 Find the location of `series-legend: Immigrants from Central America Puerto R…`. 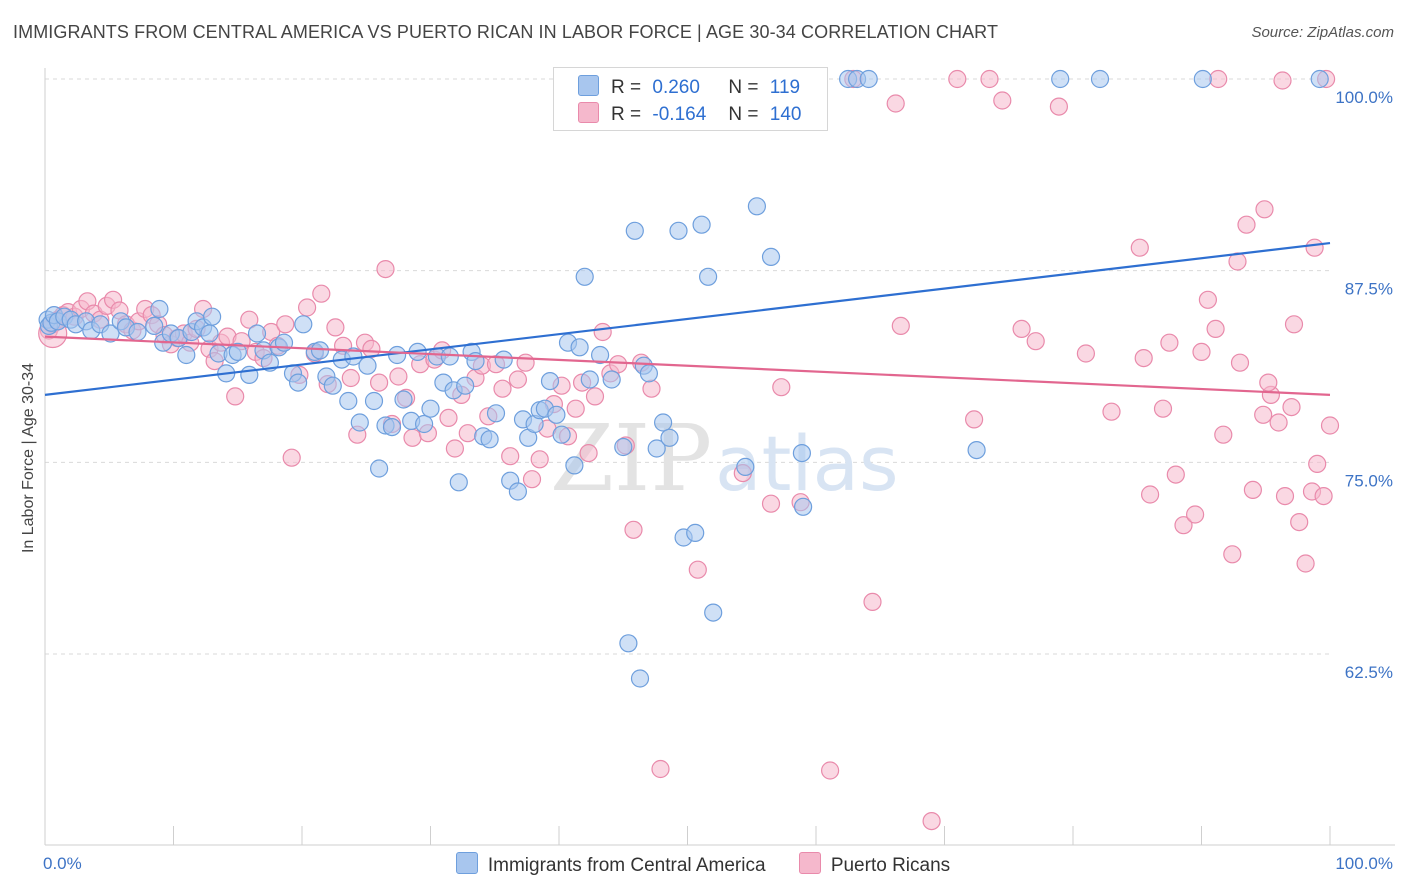

series-legend: Immigrants from Central America Puerto R… is located at coordinates (703, 864).